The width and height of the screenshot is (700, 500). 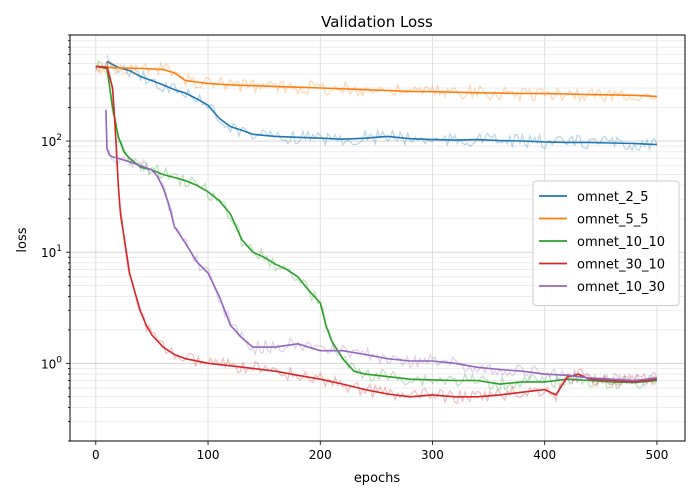 What do you see at coordinates (59, 249) in the screenshot?
I see `y-tick-exponent: 1` at bounding box center [59, 249].